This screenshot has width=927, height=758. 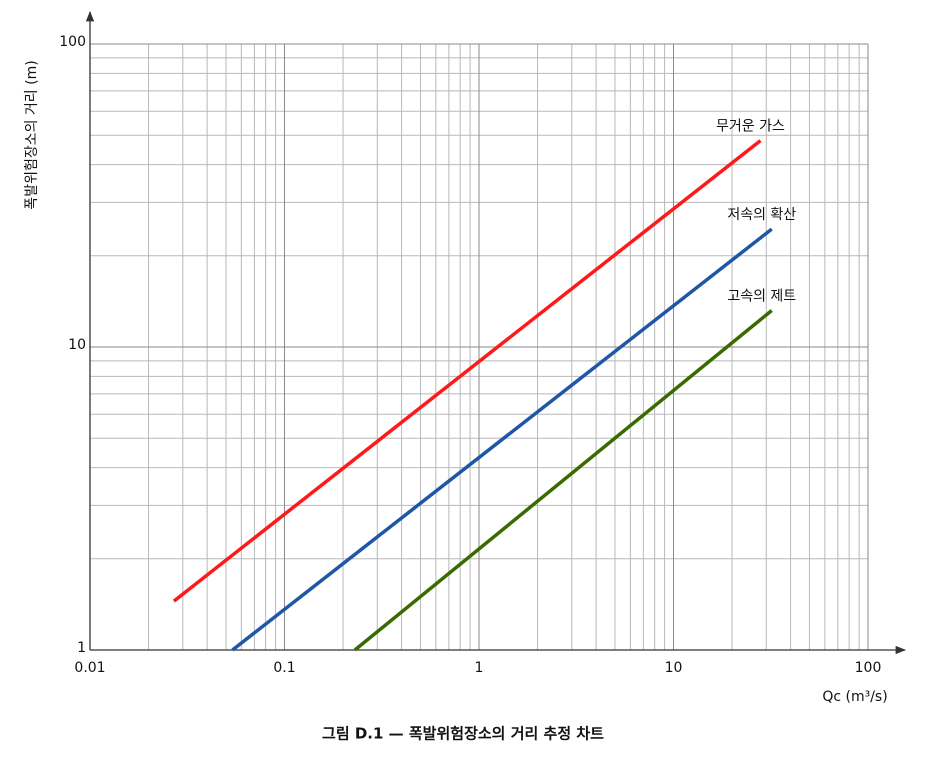 What do you see at coordinates (463, 734) in the screenshot?
I see `caption: 그림 D.1 — 폭발위험장소의 거리 추정 차트` at bounding box center [463, 734].